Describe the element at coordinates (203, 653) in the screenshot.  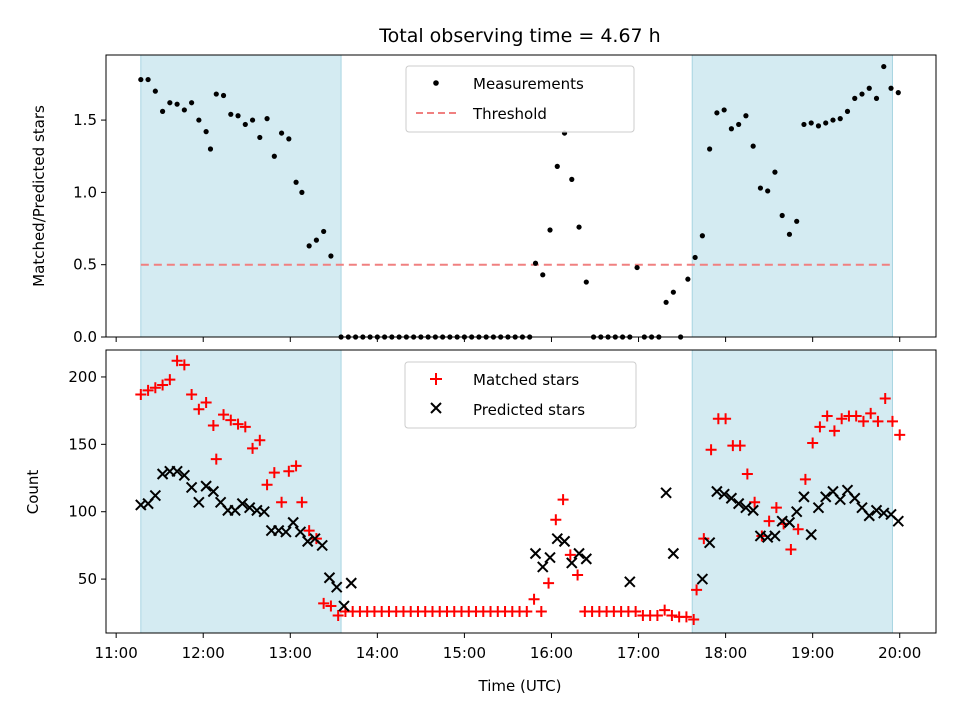
I see `x-tick-label: 12:00` at that location.